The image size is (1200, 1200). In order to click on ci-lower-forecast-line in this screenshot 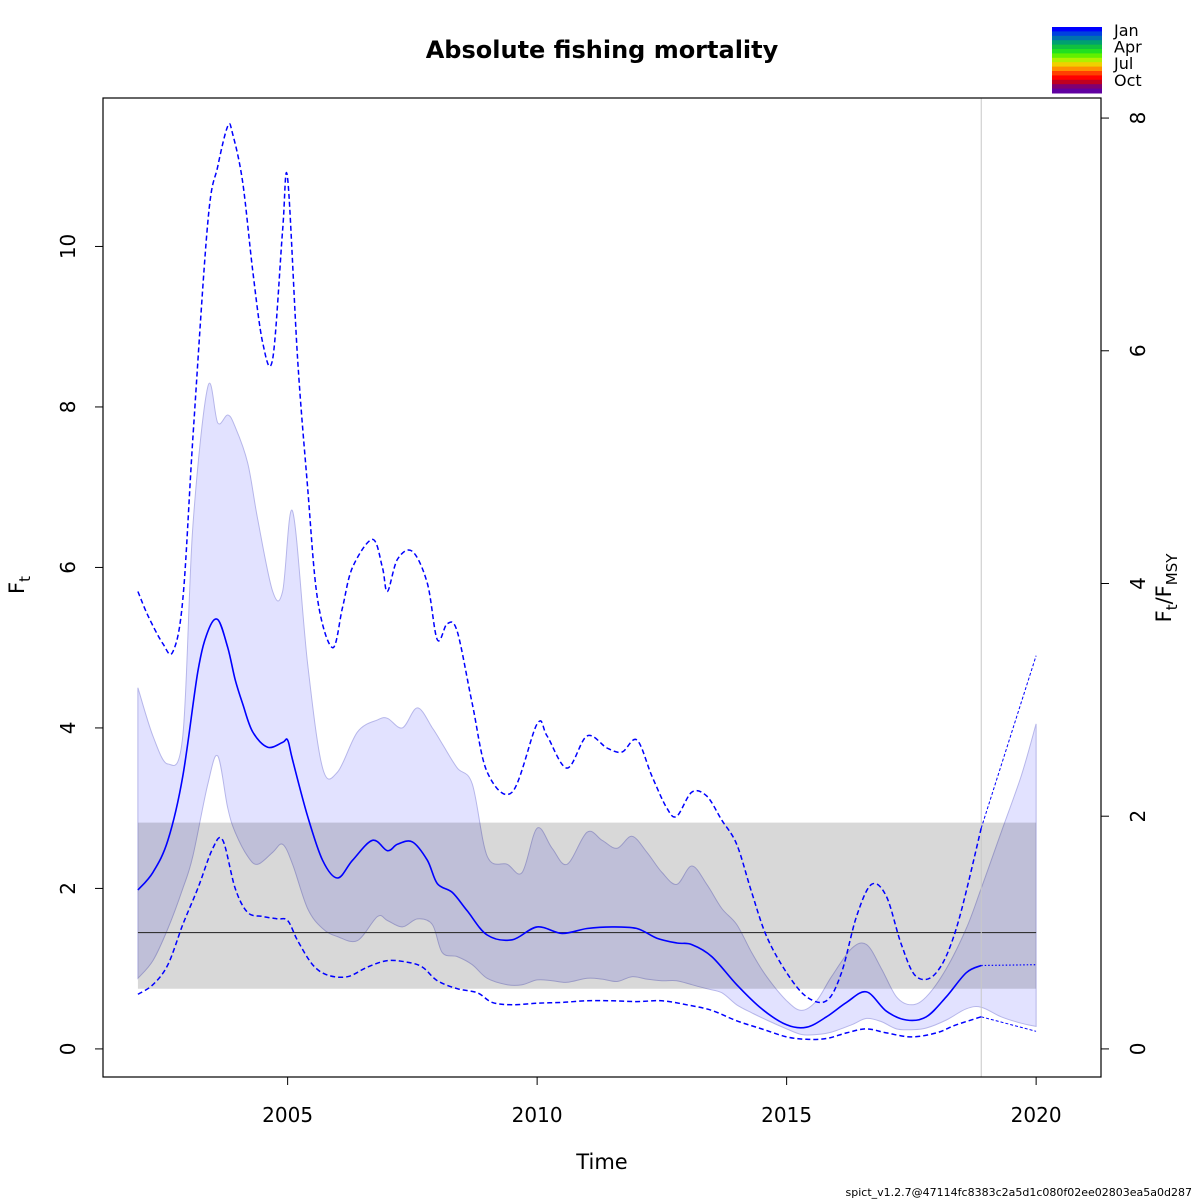, I will do `click(1009, 1024)`.